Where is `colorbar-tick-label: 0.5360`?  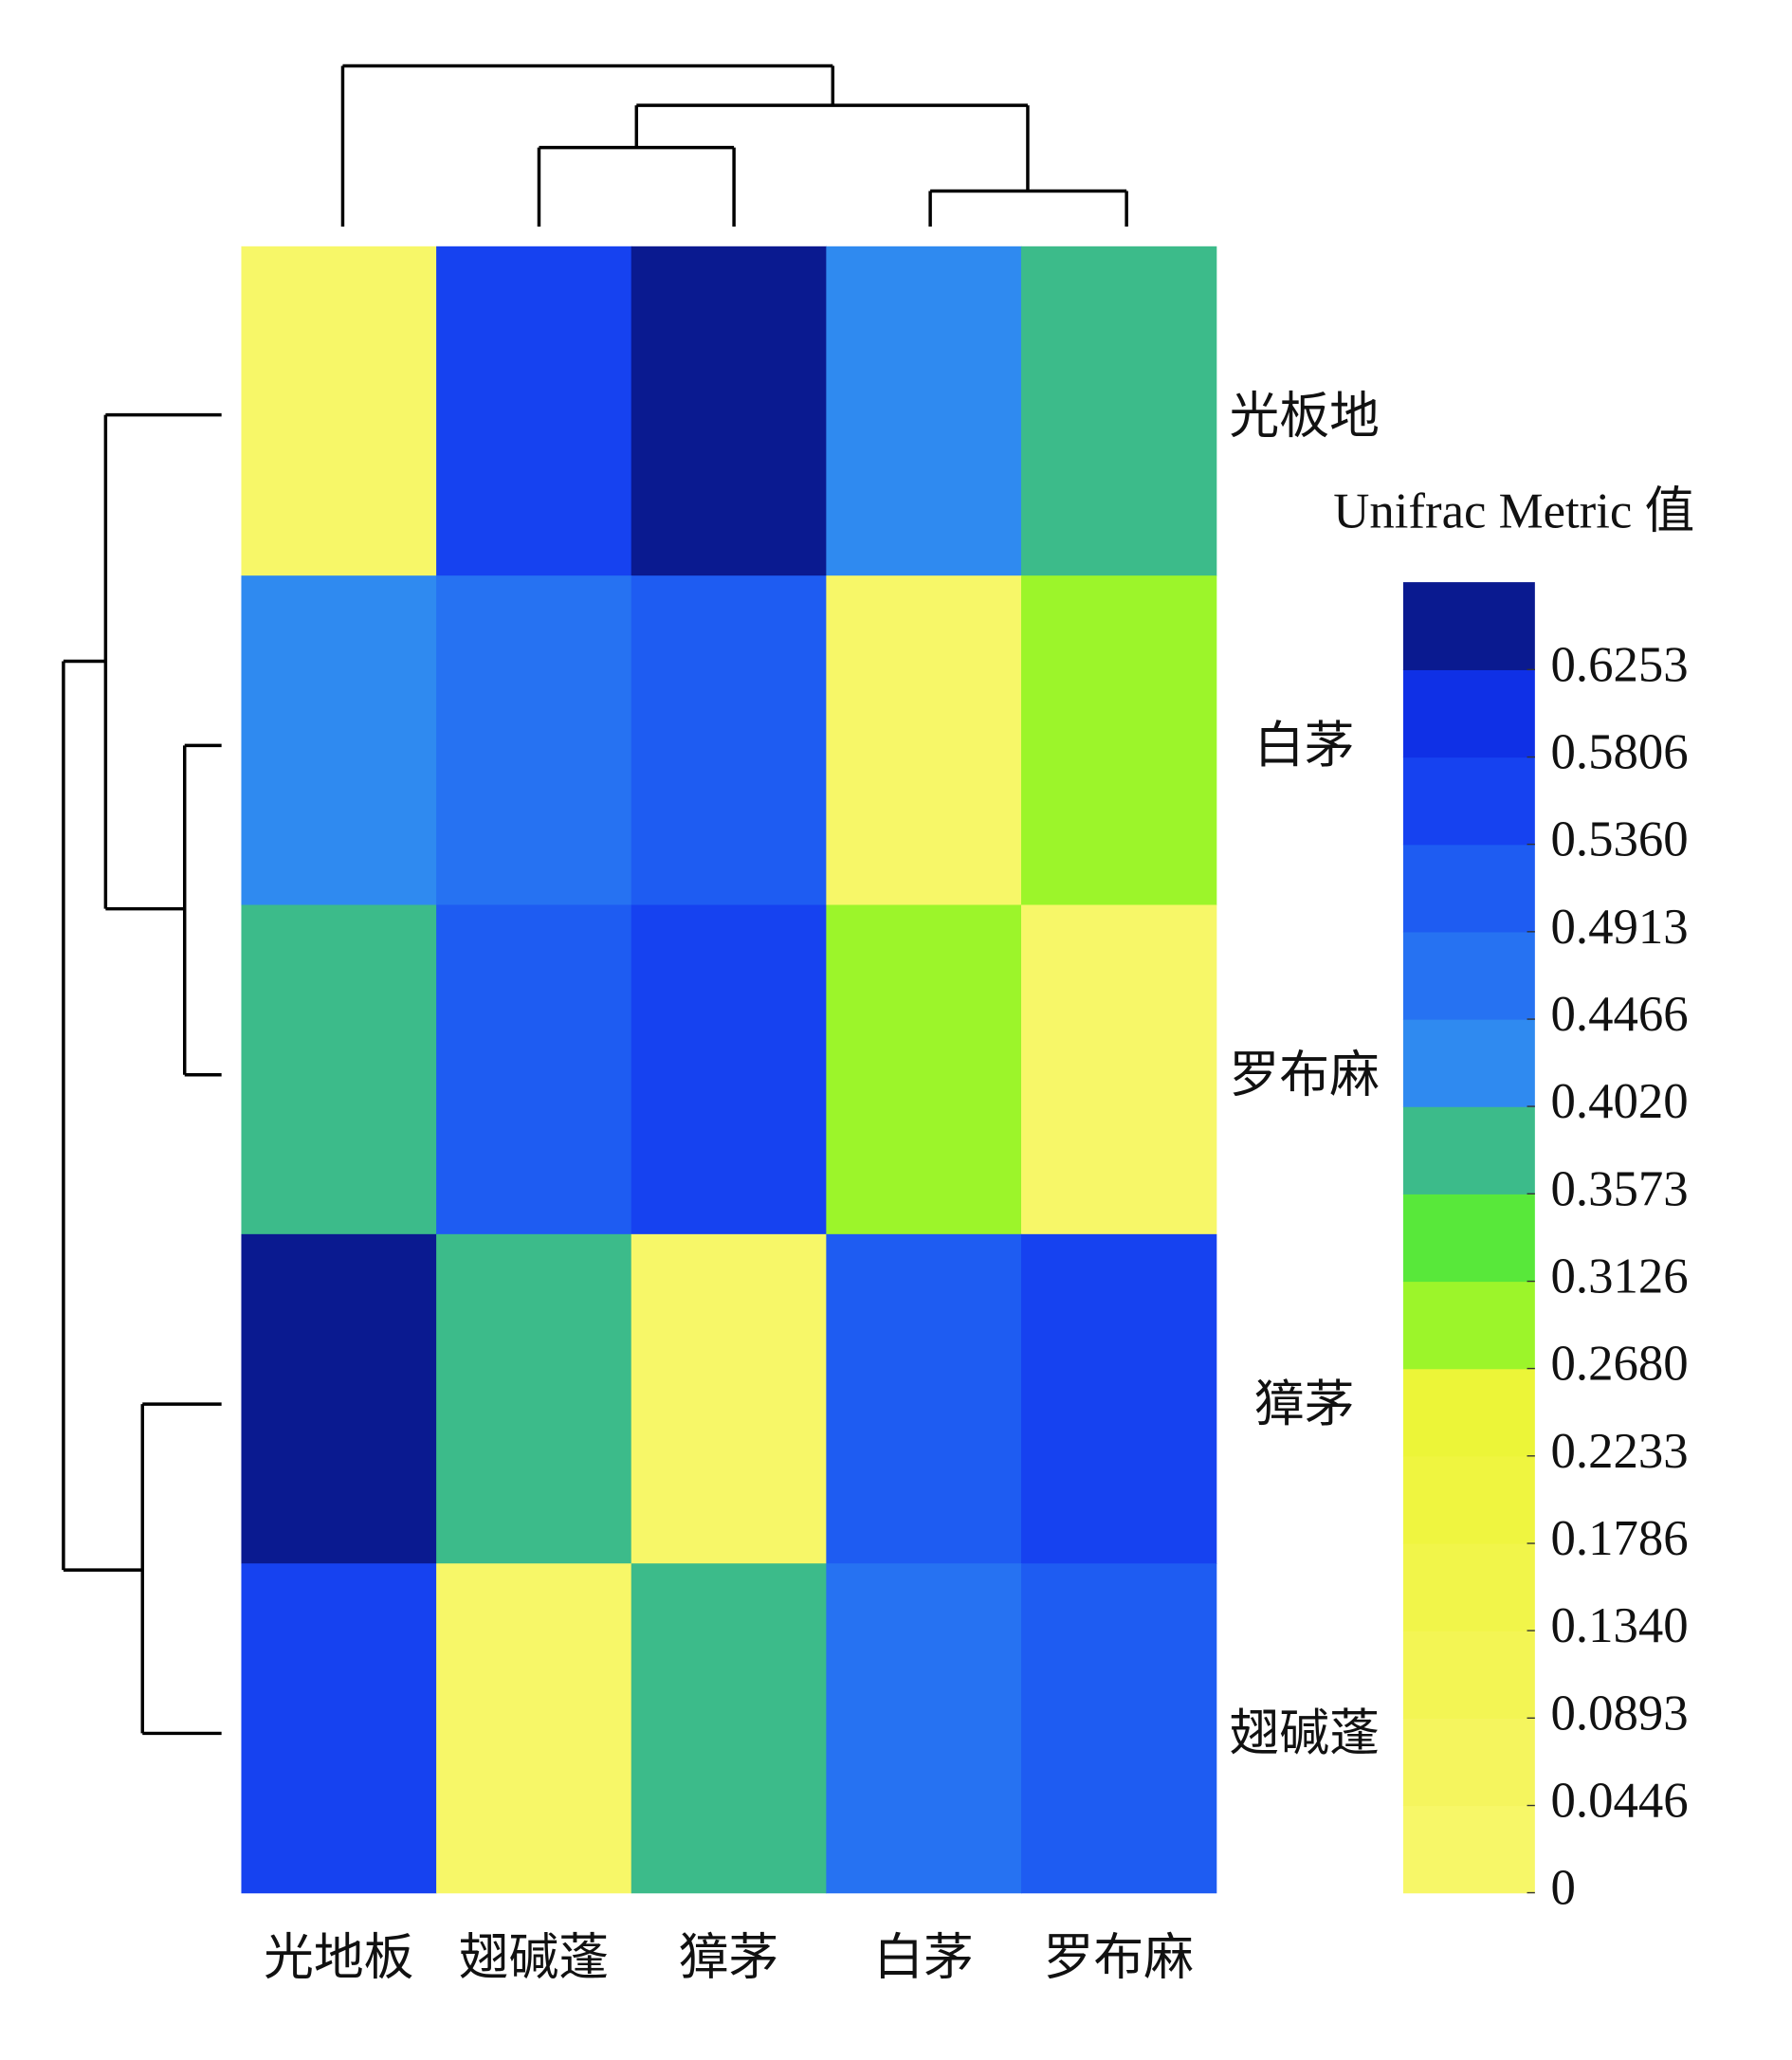 colorbar-tick-label: 0.5360 is located at coordinates (1620, 839).